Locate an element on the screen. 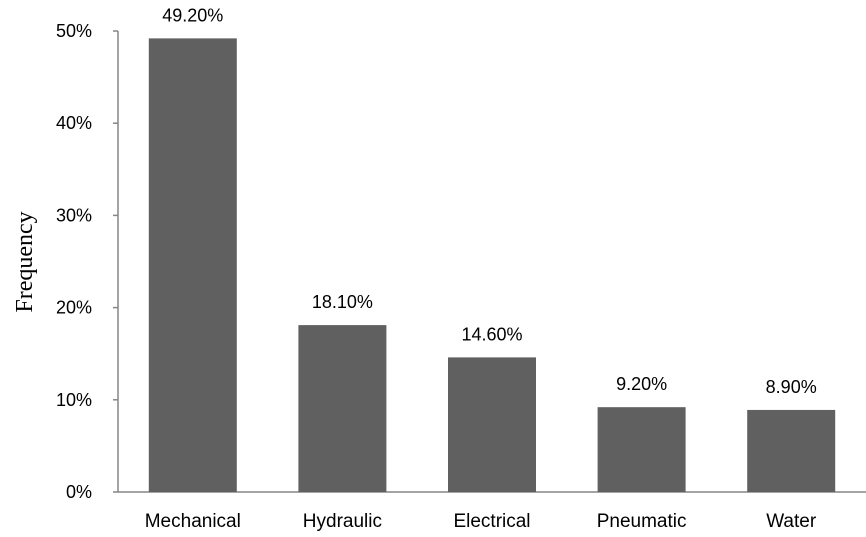  y-axis-ticks: 0% 10% 20% 30% 40% 50% is located at coordinates (87, 261).